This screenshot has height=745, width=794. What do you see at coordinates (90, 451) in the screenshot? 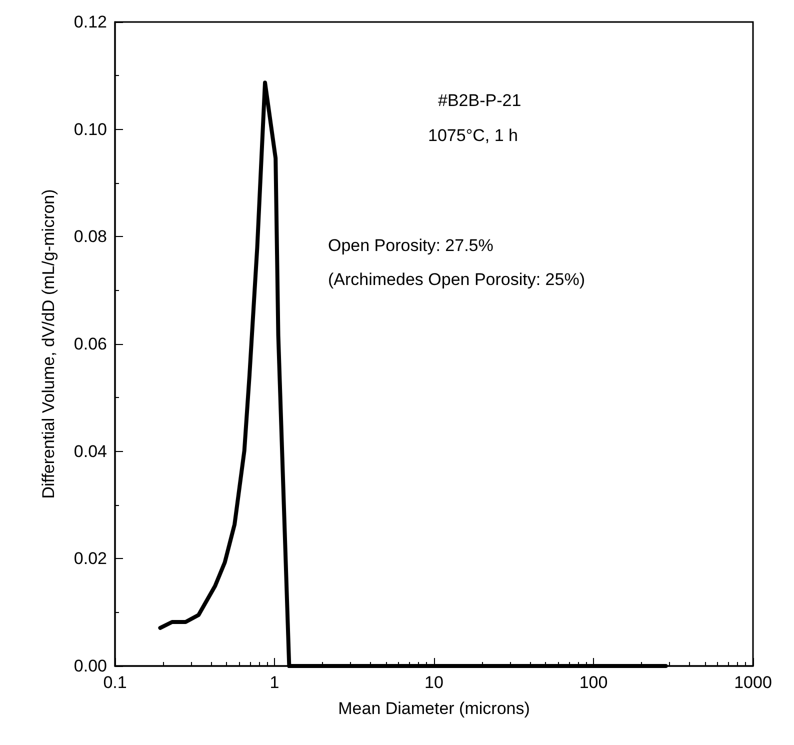
I see `y-tick-label: 0.04` at bounding box center [90, 451].